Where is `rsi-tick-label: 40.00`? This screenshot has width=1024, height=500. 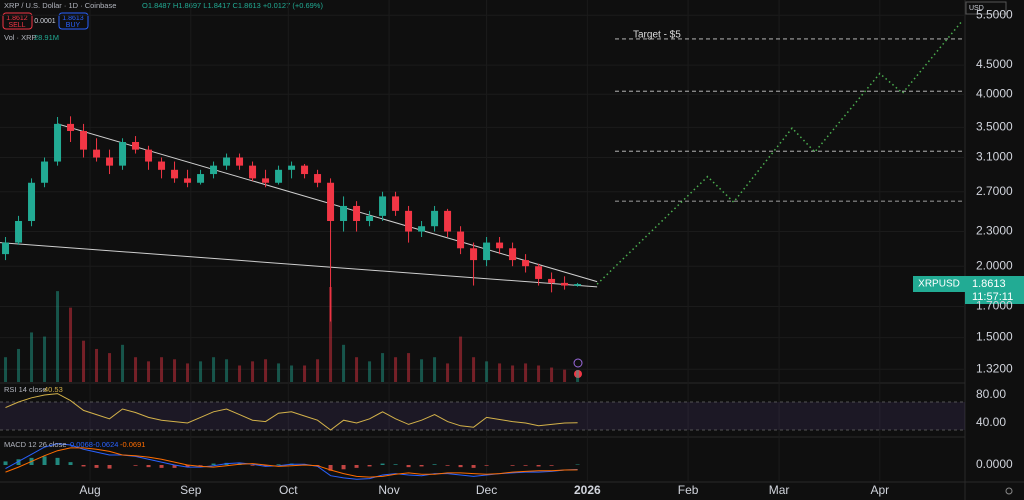 rsi-tick-label: 40.00 is located at coordinates (991, 422).